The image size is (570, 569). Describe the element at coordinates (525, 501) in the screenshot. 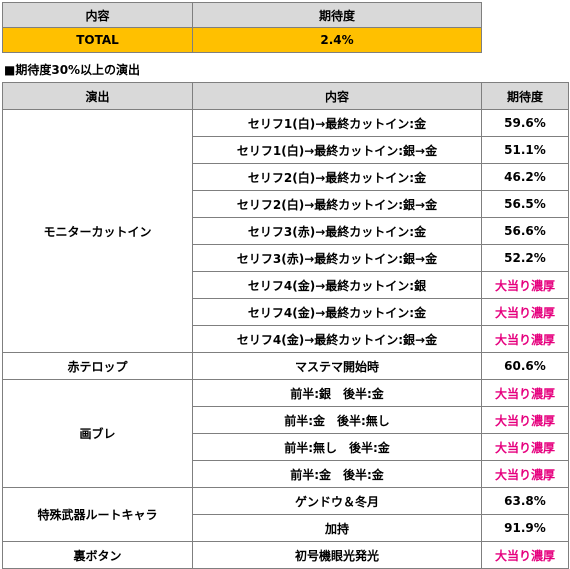

I see `effect-expectation: 63.8%` at that location.